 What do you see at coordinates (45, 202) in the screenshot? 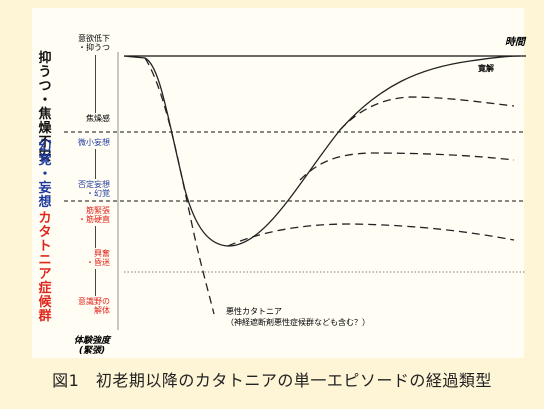
I see `phase-label-char: 想` at bounding box center [45, 202].